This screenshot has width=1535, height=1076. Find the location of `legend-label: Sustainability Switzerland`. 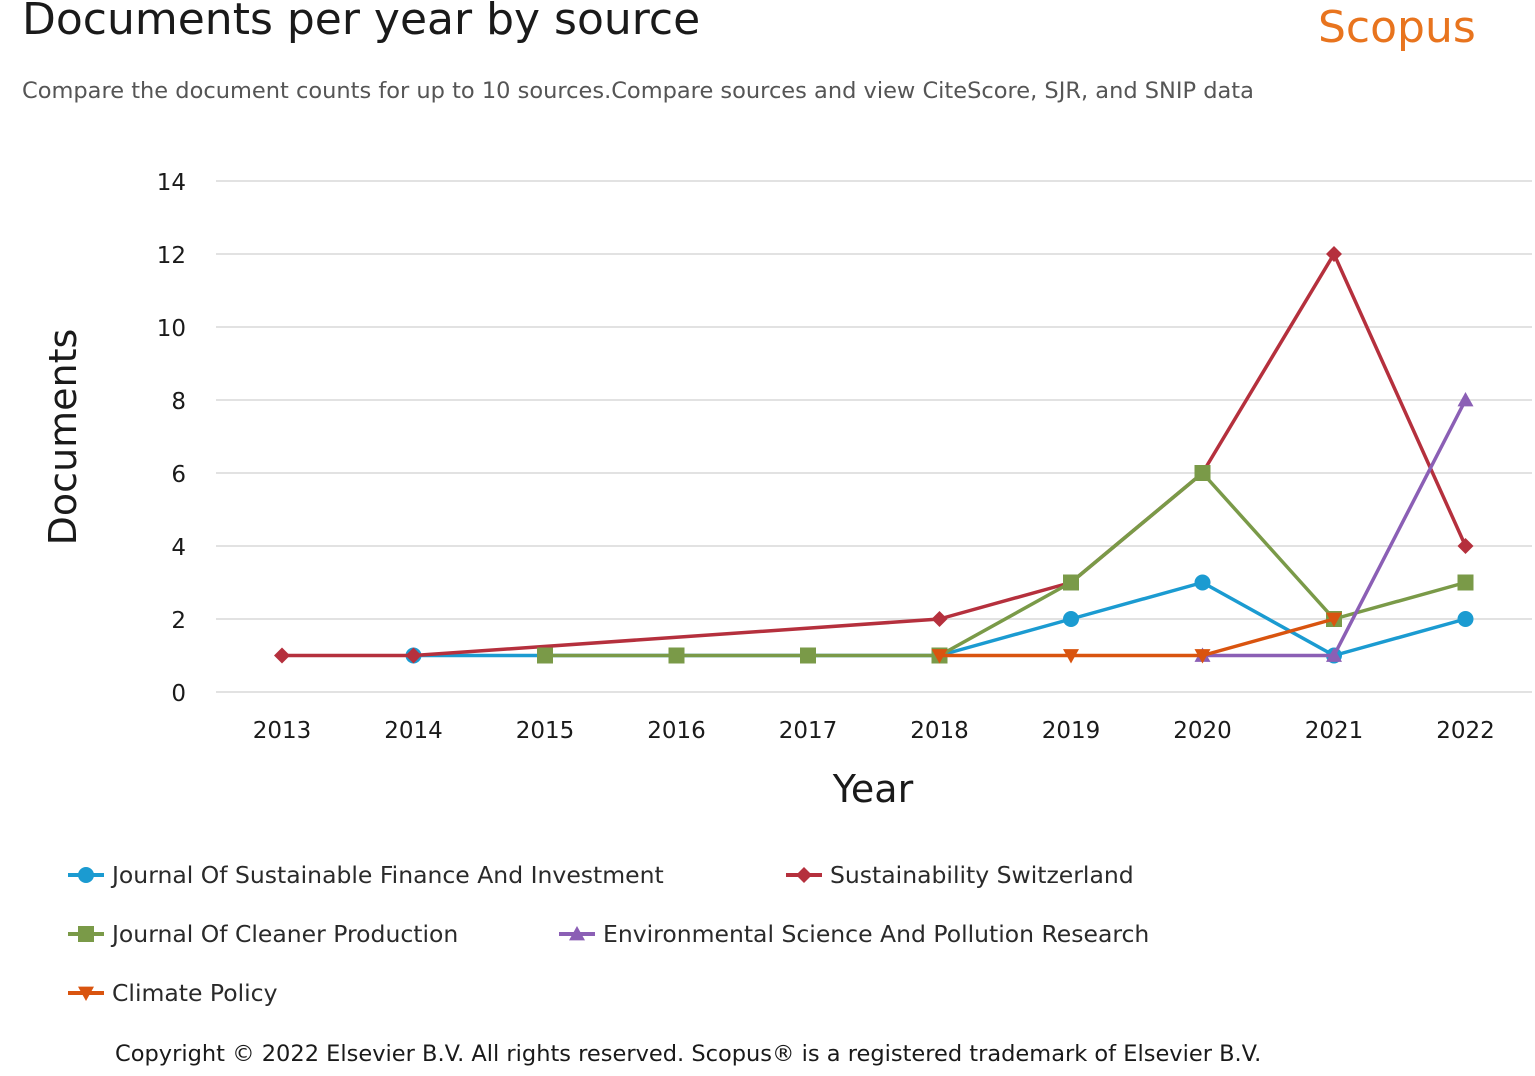

legend-label: Sustainability Switzerland is located at coordinates (982, 875).